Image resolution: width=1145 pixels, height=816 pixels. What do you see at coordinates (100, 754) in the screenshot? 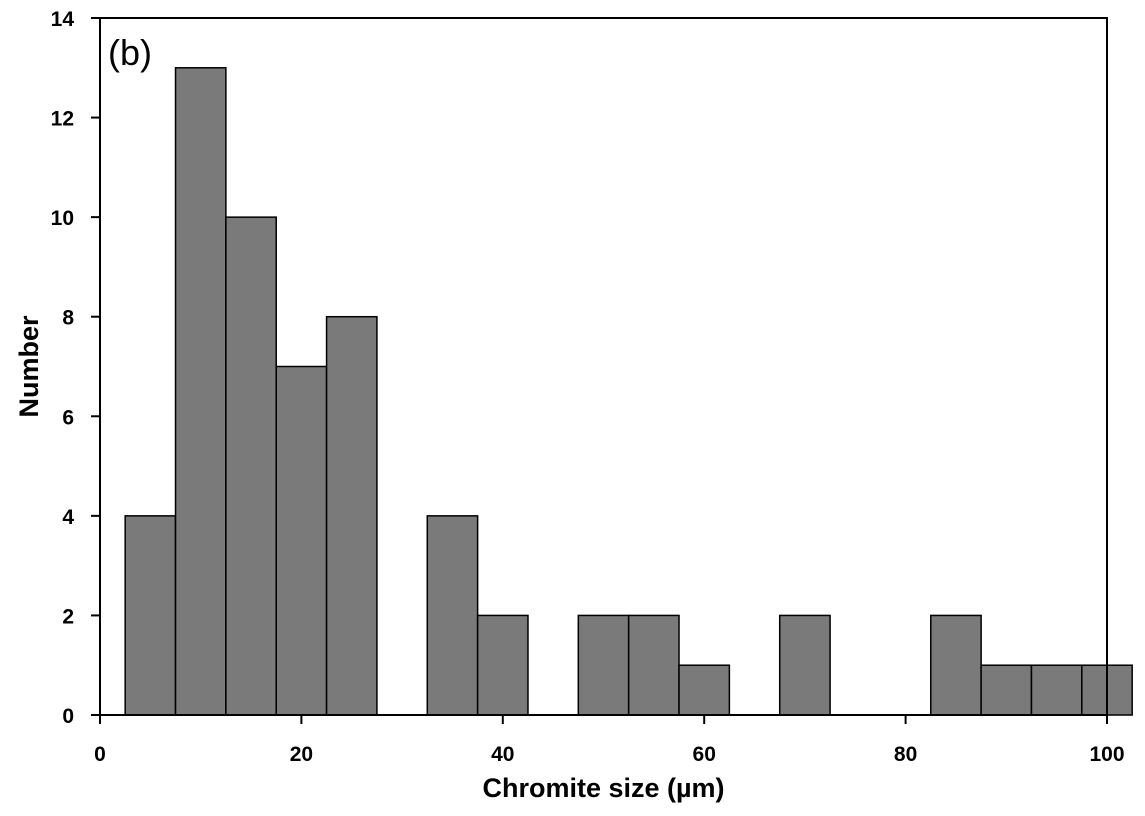
I see `x-tick-label: 0` at bounding box center [100, 754].